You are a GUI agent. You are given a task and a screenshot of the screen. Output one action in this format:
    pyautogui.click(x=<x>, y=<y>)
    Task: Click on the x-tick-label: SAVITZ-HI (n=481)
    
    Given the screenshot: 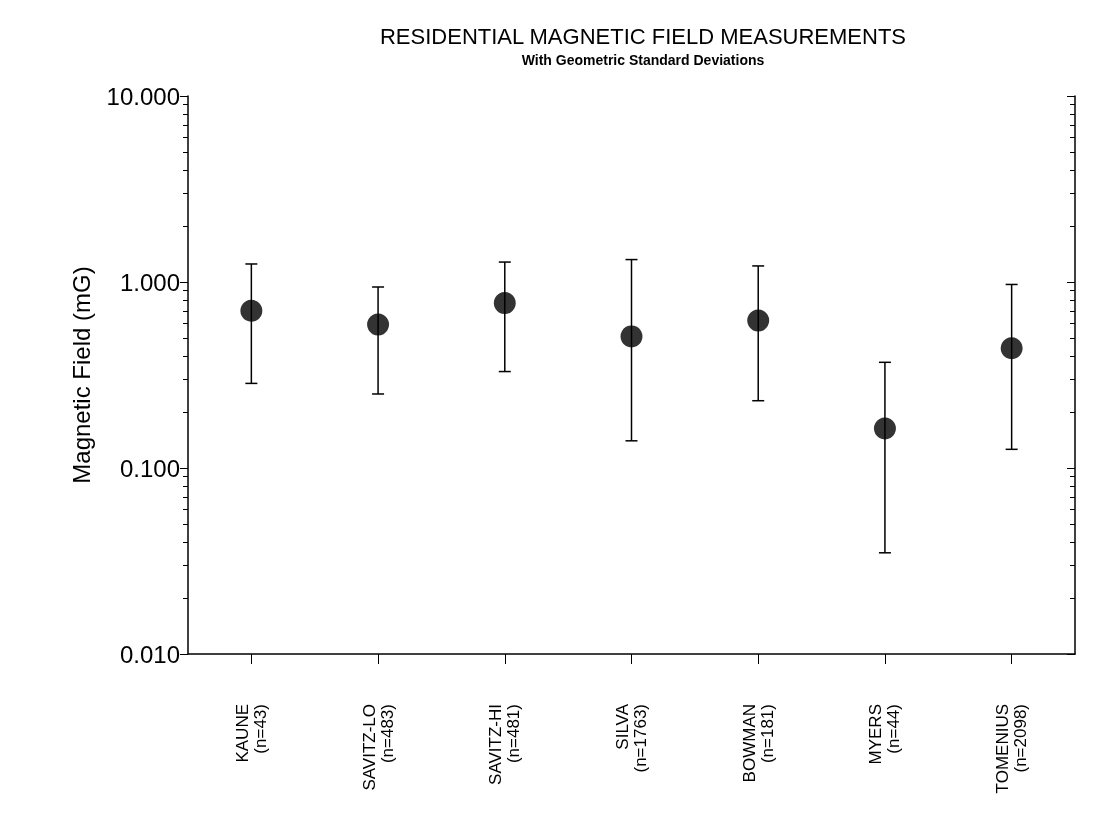 What is the action you would take?
    pyautogui.click(x=505, y=744)
    